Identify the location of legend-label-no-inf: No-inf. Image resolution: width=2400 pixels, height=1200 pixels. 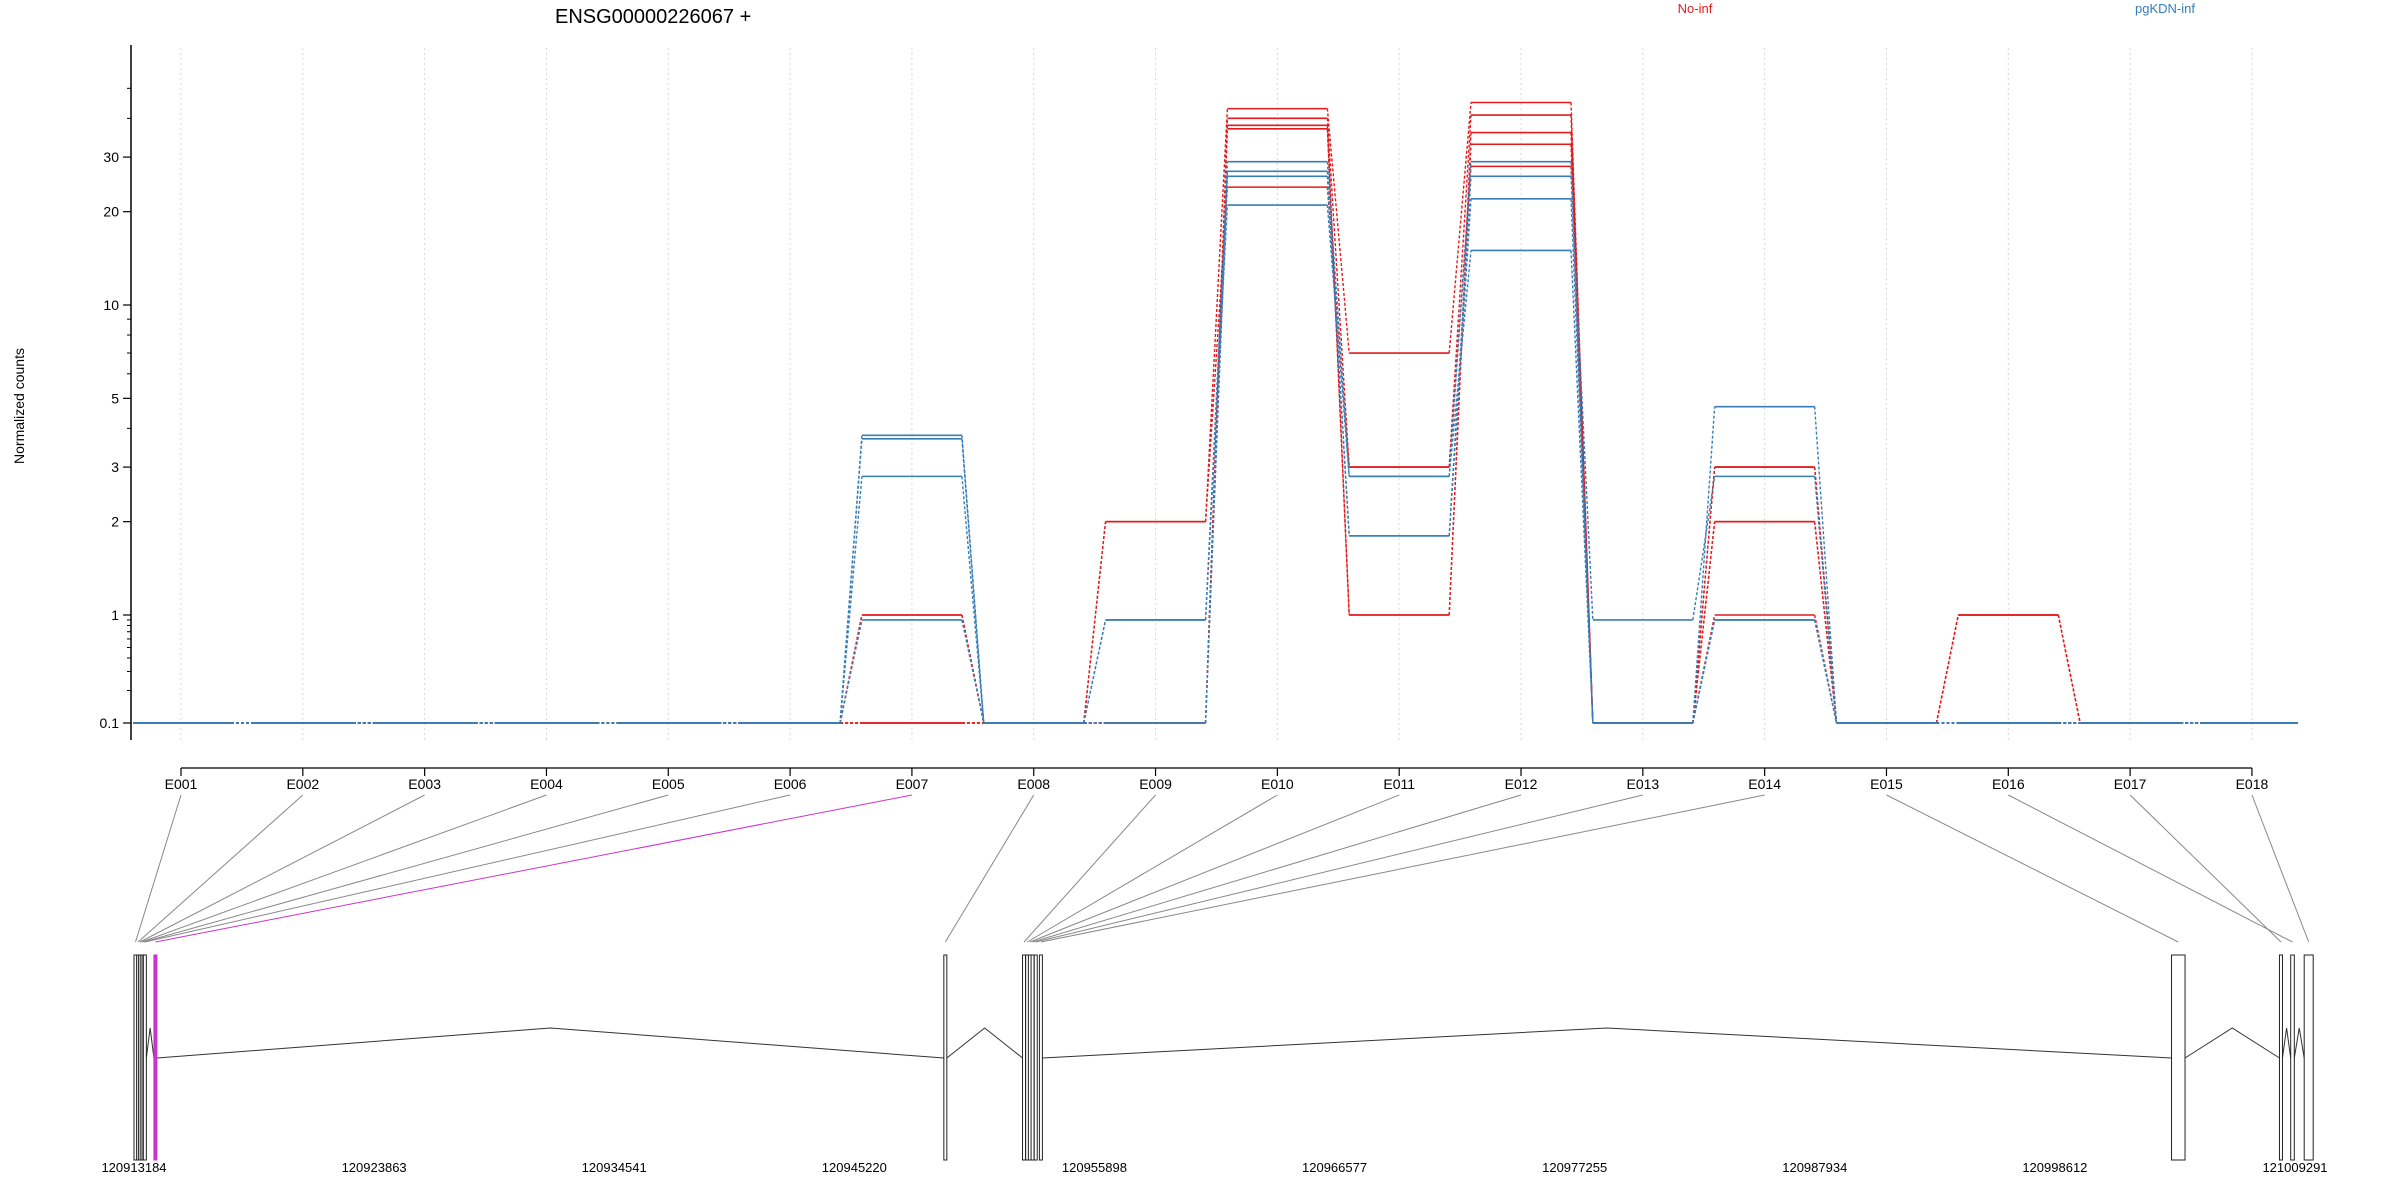
(1695, 8).